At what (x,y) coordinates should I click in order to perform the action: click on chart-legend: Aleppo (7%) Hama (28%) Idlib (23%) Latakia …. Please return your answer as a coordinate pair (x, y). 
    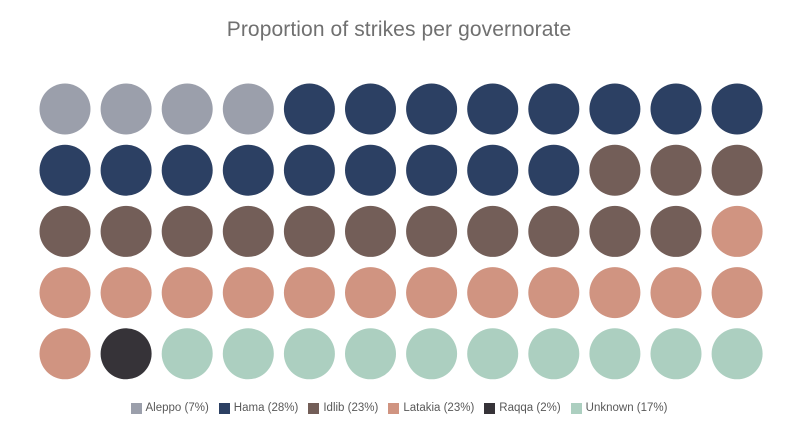
    Looking at the image, I should click on (399, 408).